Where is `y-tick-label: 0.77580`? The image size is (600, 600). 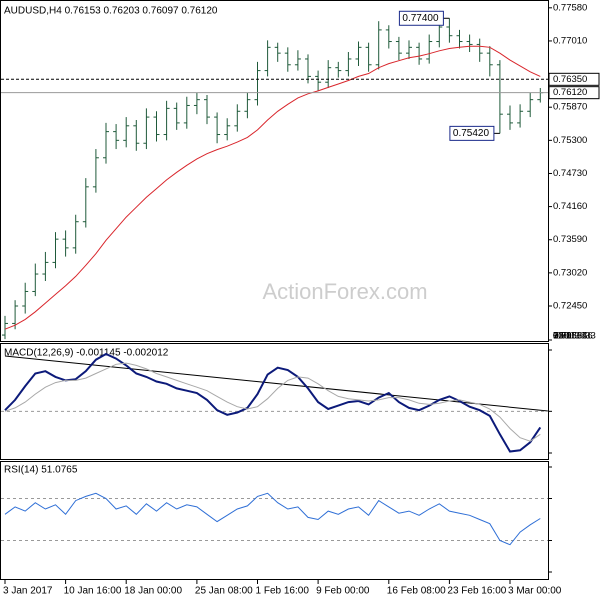 y-tick-label: 0.77580 is located at coordinates (570, 7).